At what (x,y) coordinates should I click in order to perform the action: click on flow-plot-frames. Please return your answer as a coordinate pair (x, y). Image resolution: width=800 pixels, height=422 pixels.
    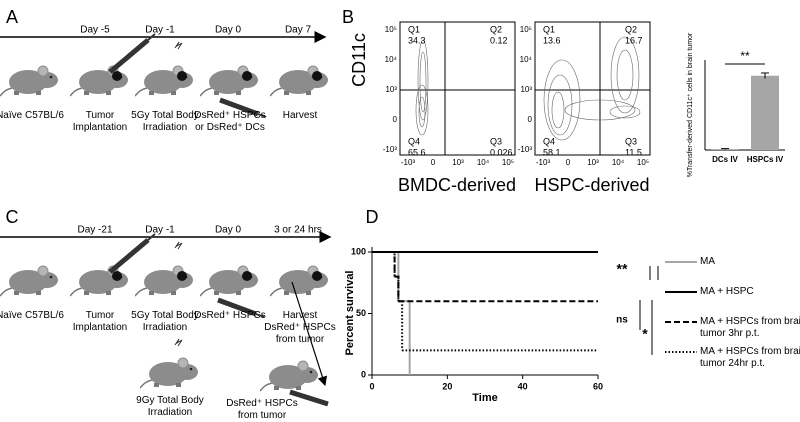
    Looking at the image, I should click on (525, 88).